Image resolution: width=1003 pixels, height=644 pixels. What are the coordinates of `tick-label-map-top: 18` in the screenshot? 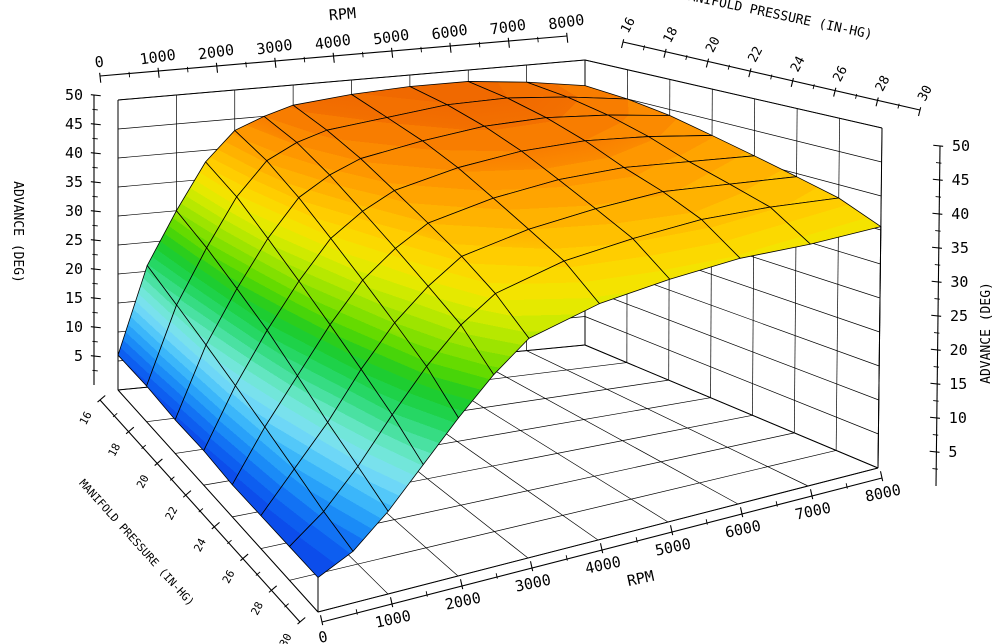 It's located at (671, 35).